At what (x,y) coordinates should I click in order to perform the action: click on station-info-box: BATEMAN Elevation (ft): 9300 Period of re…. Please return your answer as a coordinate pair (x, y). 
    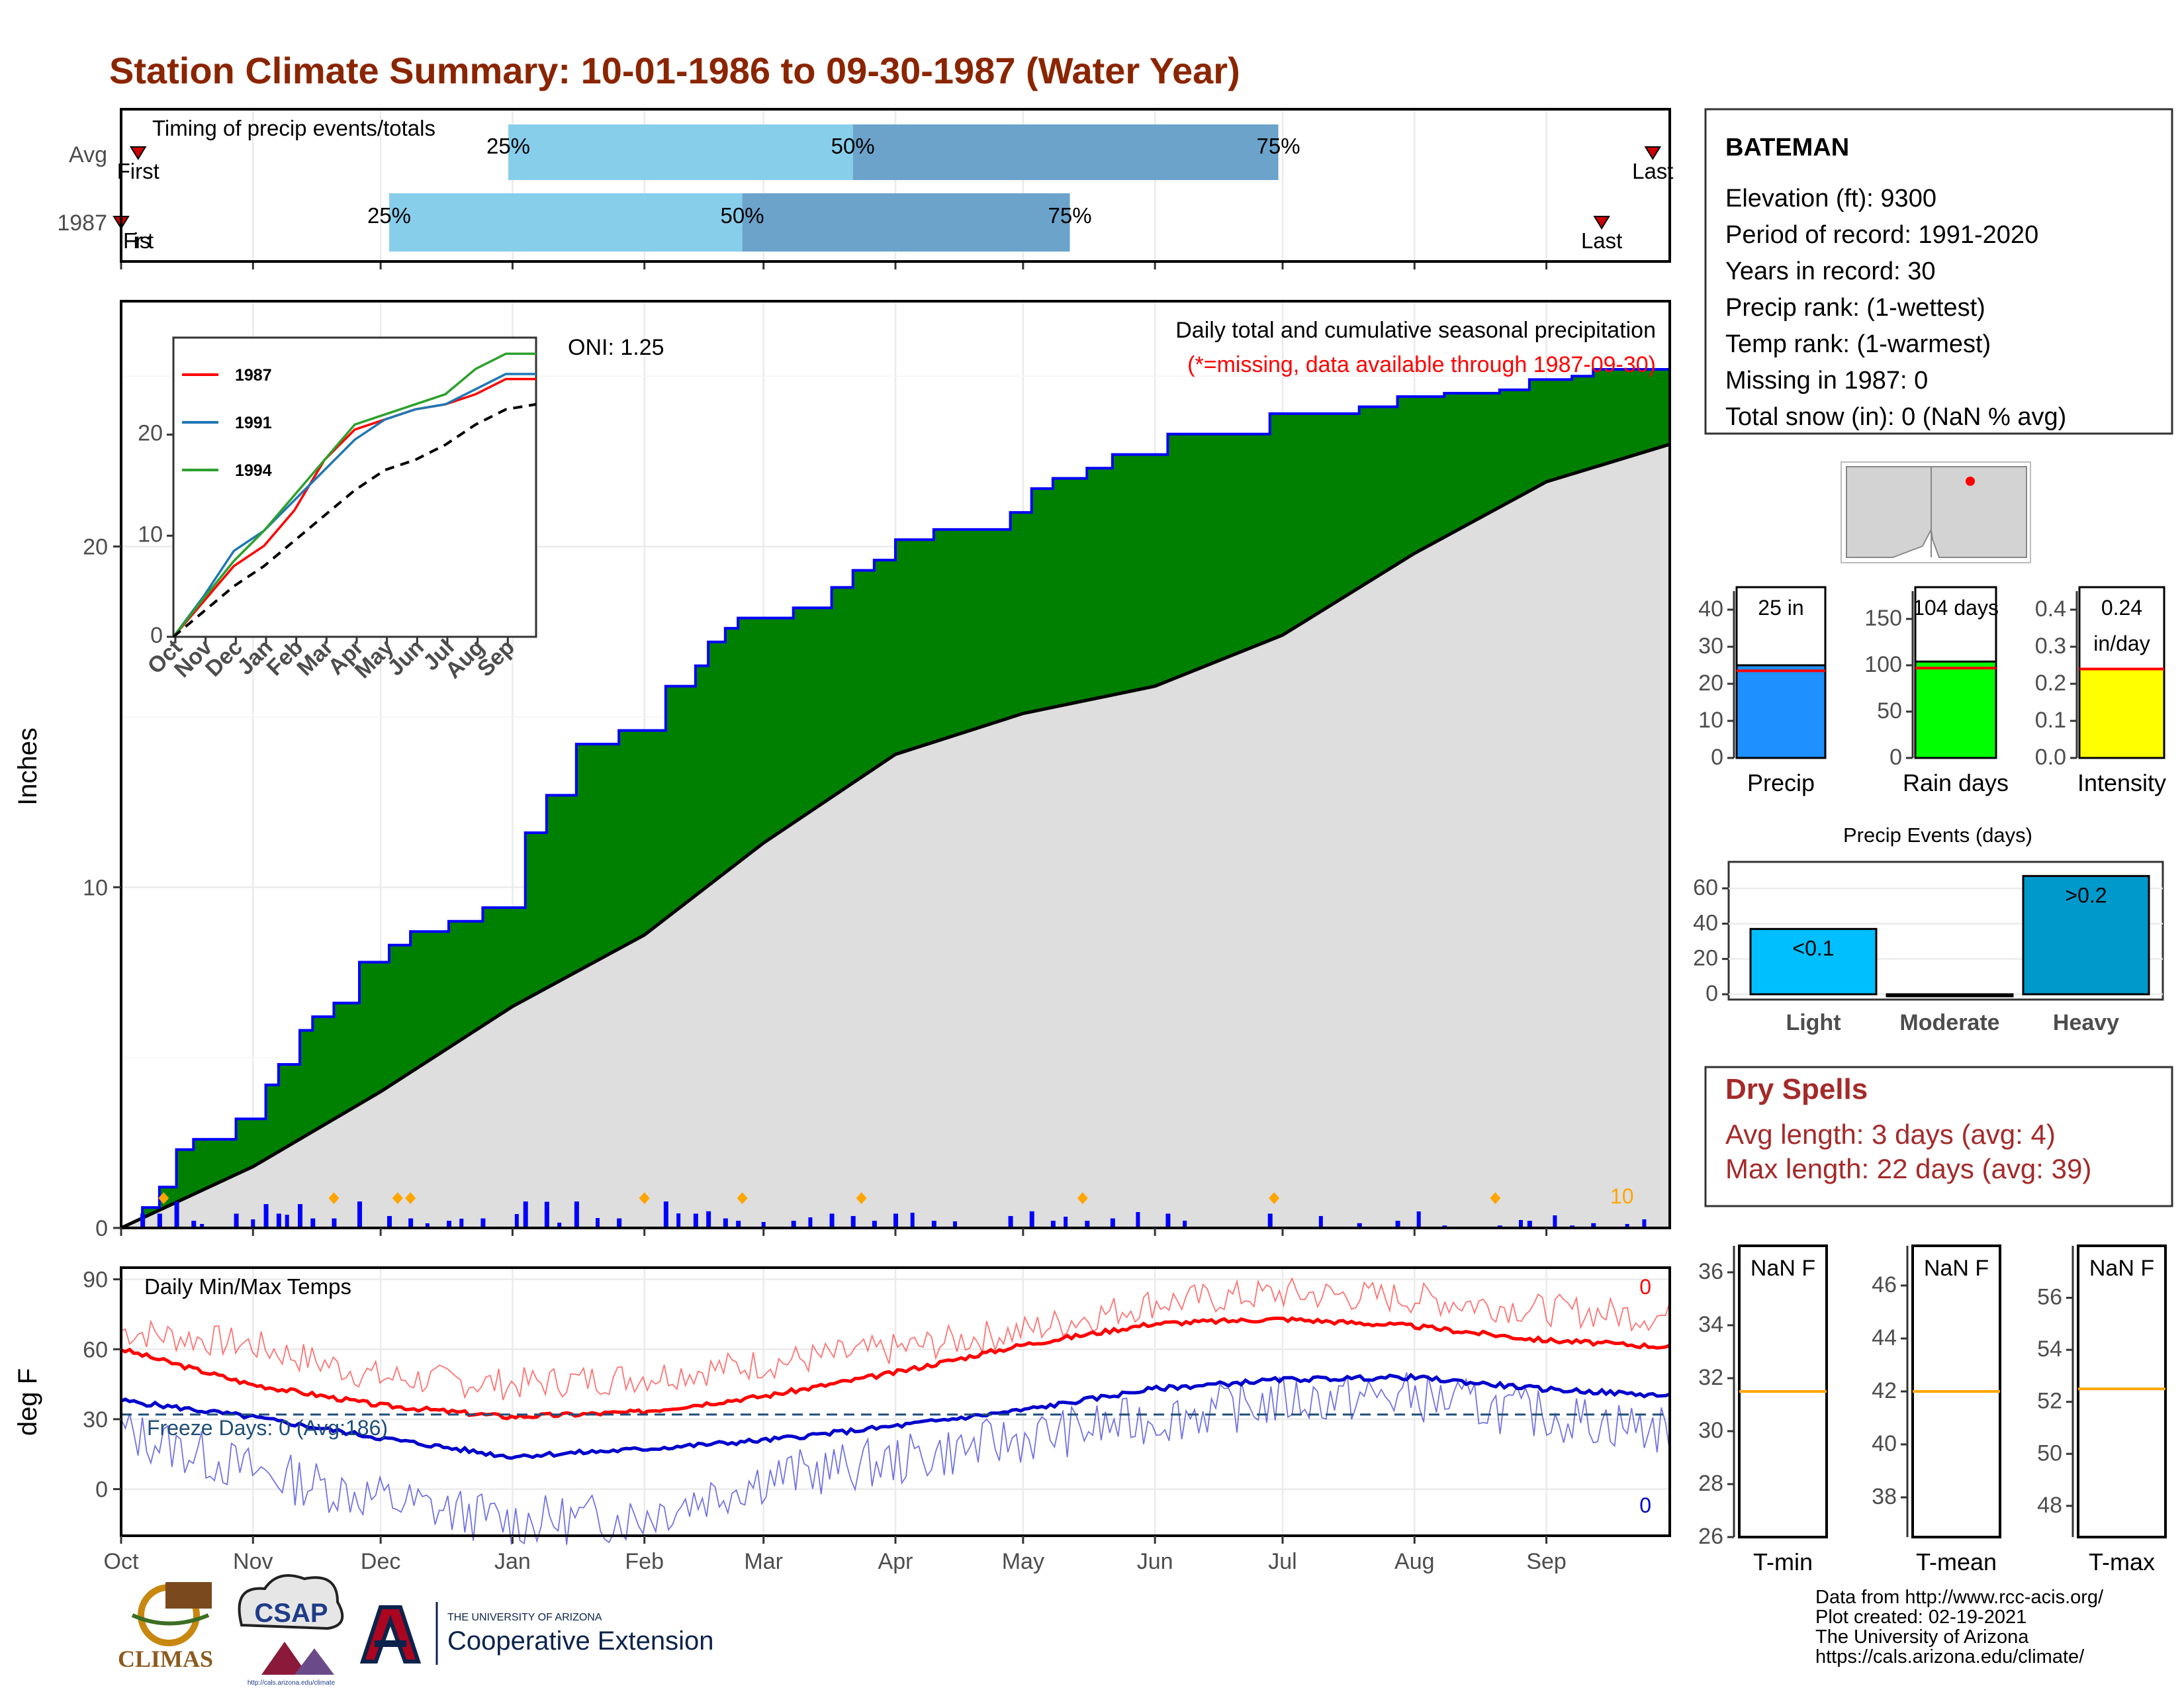
    Looking at the image, I should click on (1939, 271).